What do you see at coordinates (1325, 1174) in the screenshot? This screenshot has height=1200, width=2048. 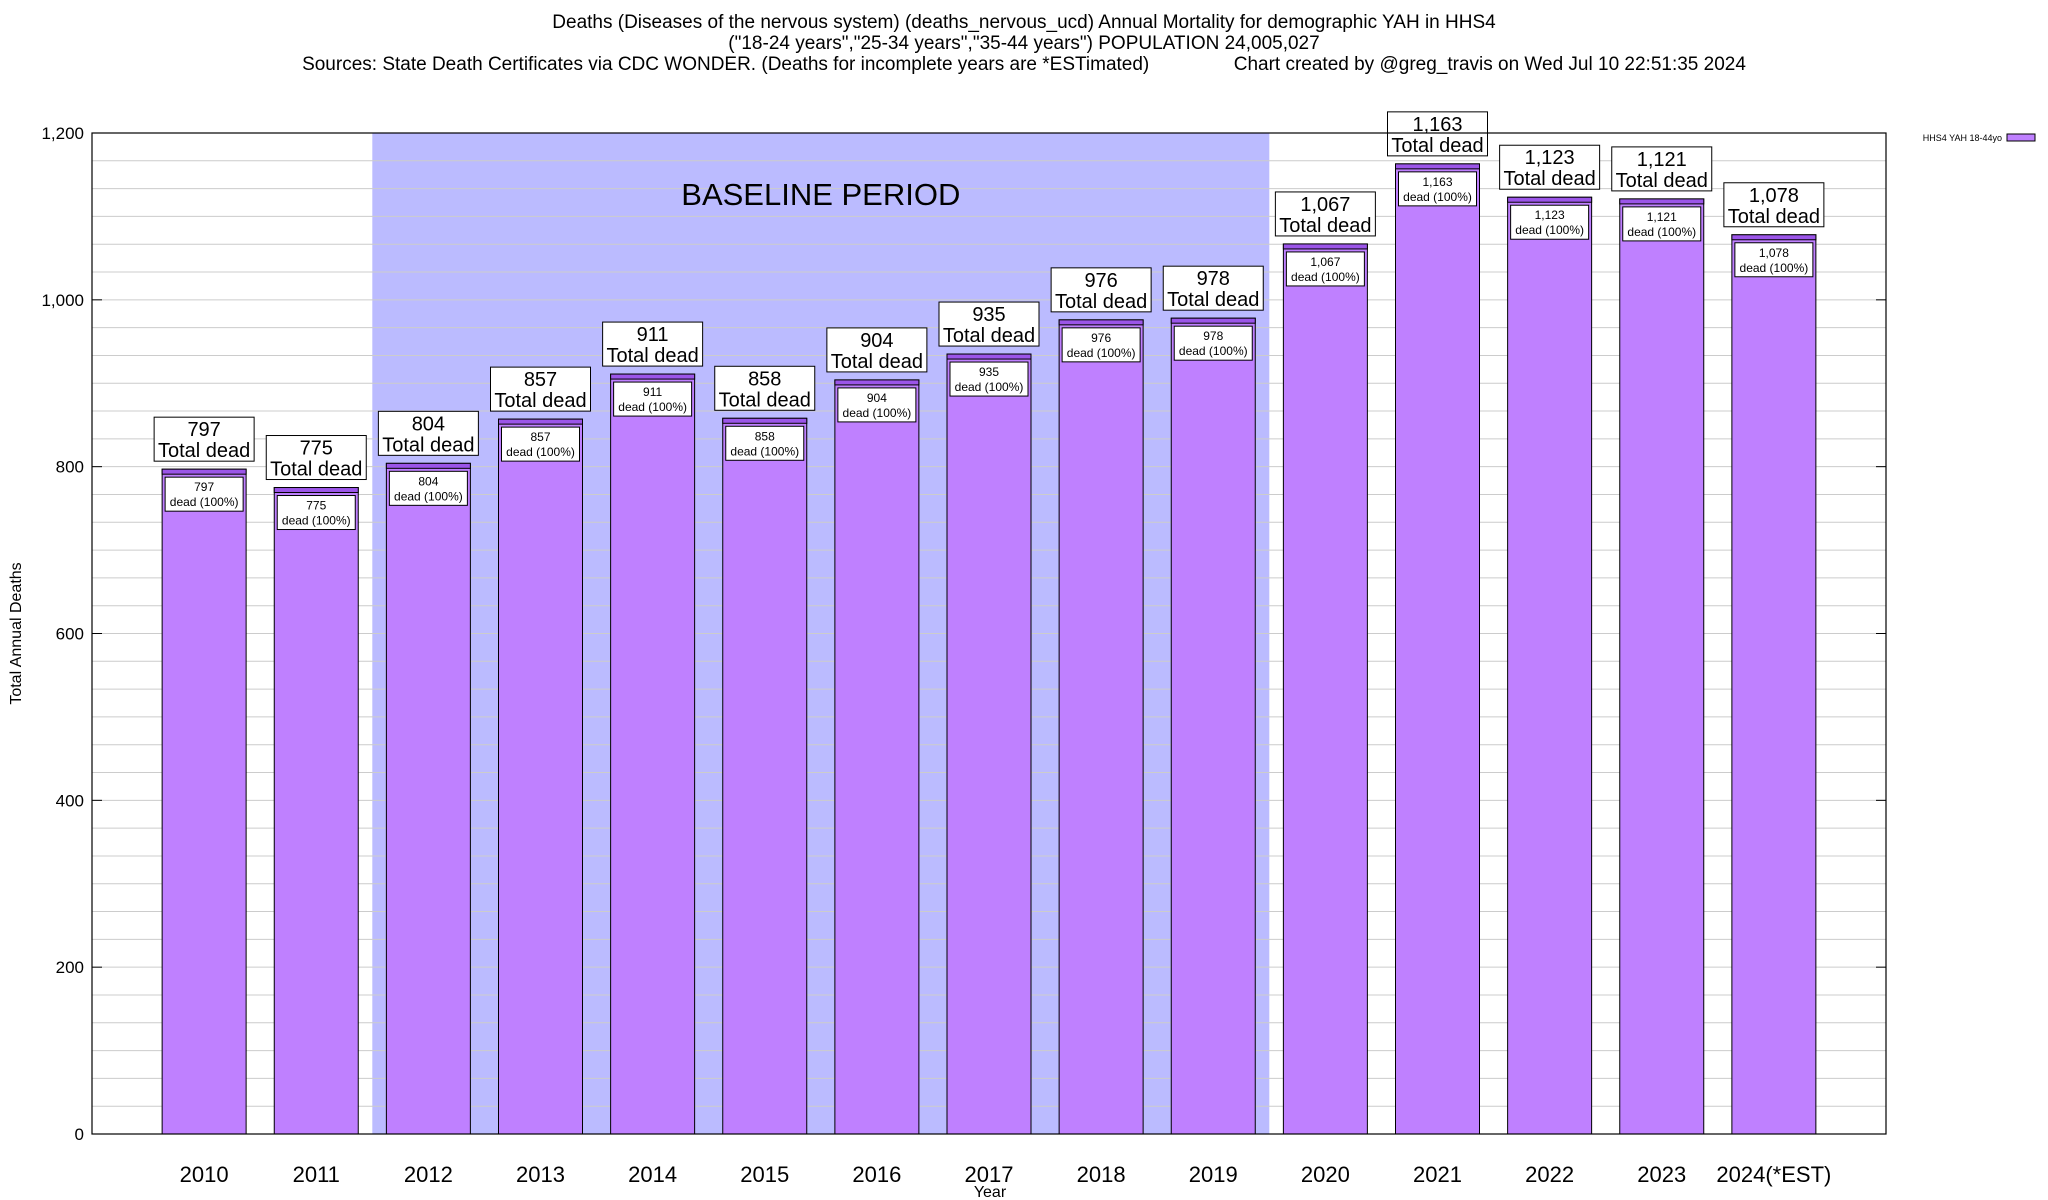 I see `x-tick-label: 2020` at bounding box center [1325, 1174].